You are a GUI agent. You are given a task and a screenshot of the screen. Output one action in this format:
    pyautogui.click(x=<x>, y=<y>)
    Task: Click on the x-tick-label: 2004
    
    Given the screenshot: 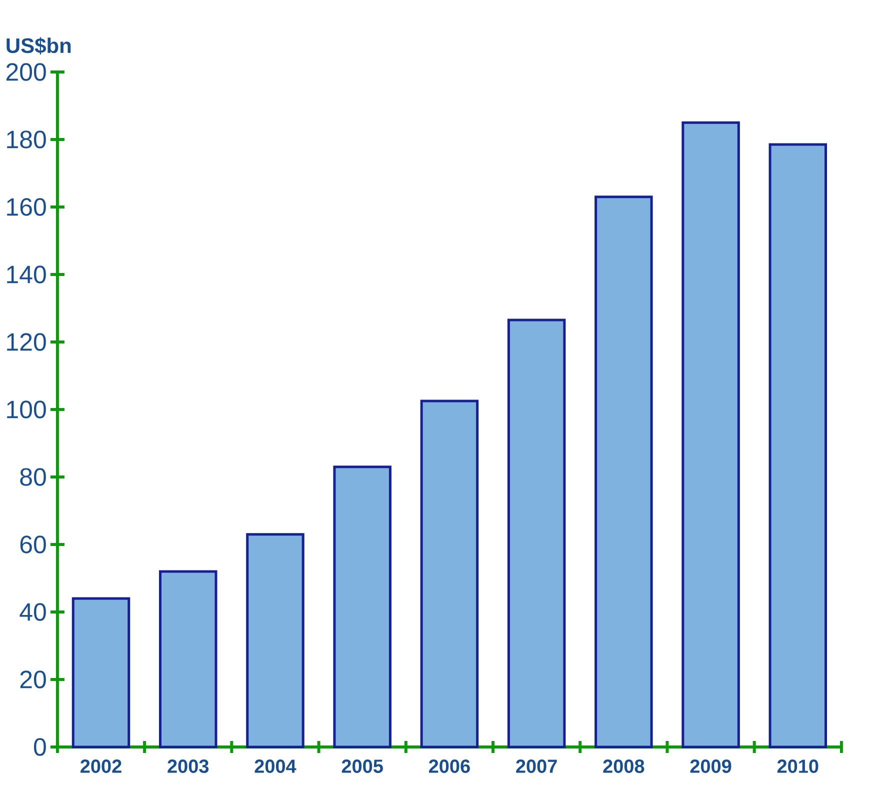 What is the action you would take?
    pyautogui.click(x=275, y=766)
    